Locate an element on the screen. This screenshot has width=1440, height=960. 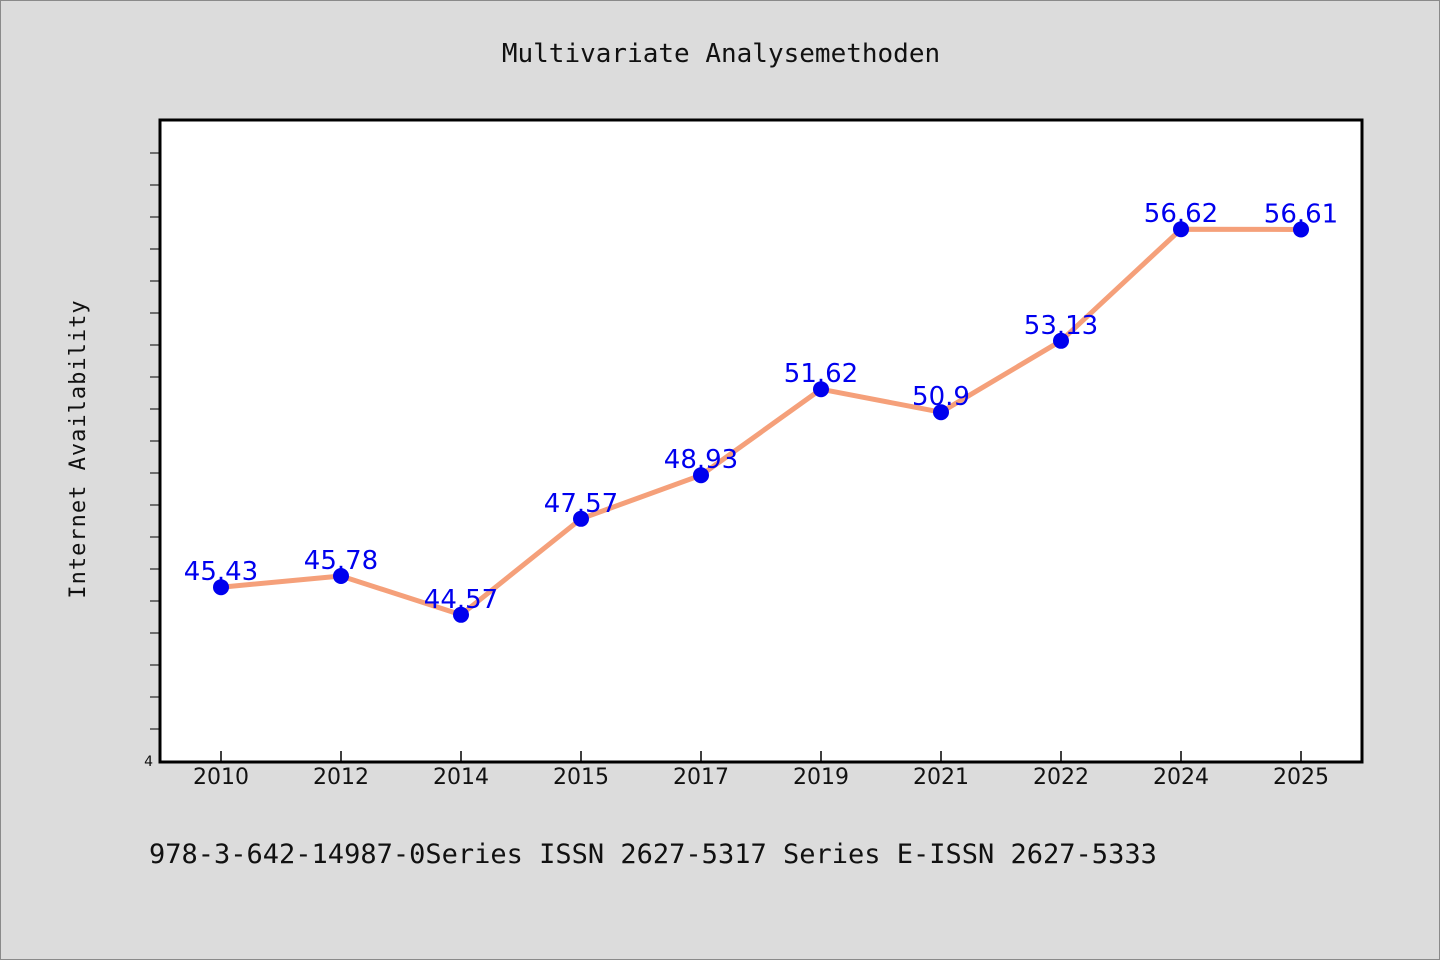
data-label: 44.57 is located at coordinates (461, 600).